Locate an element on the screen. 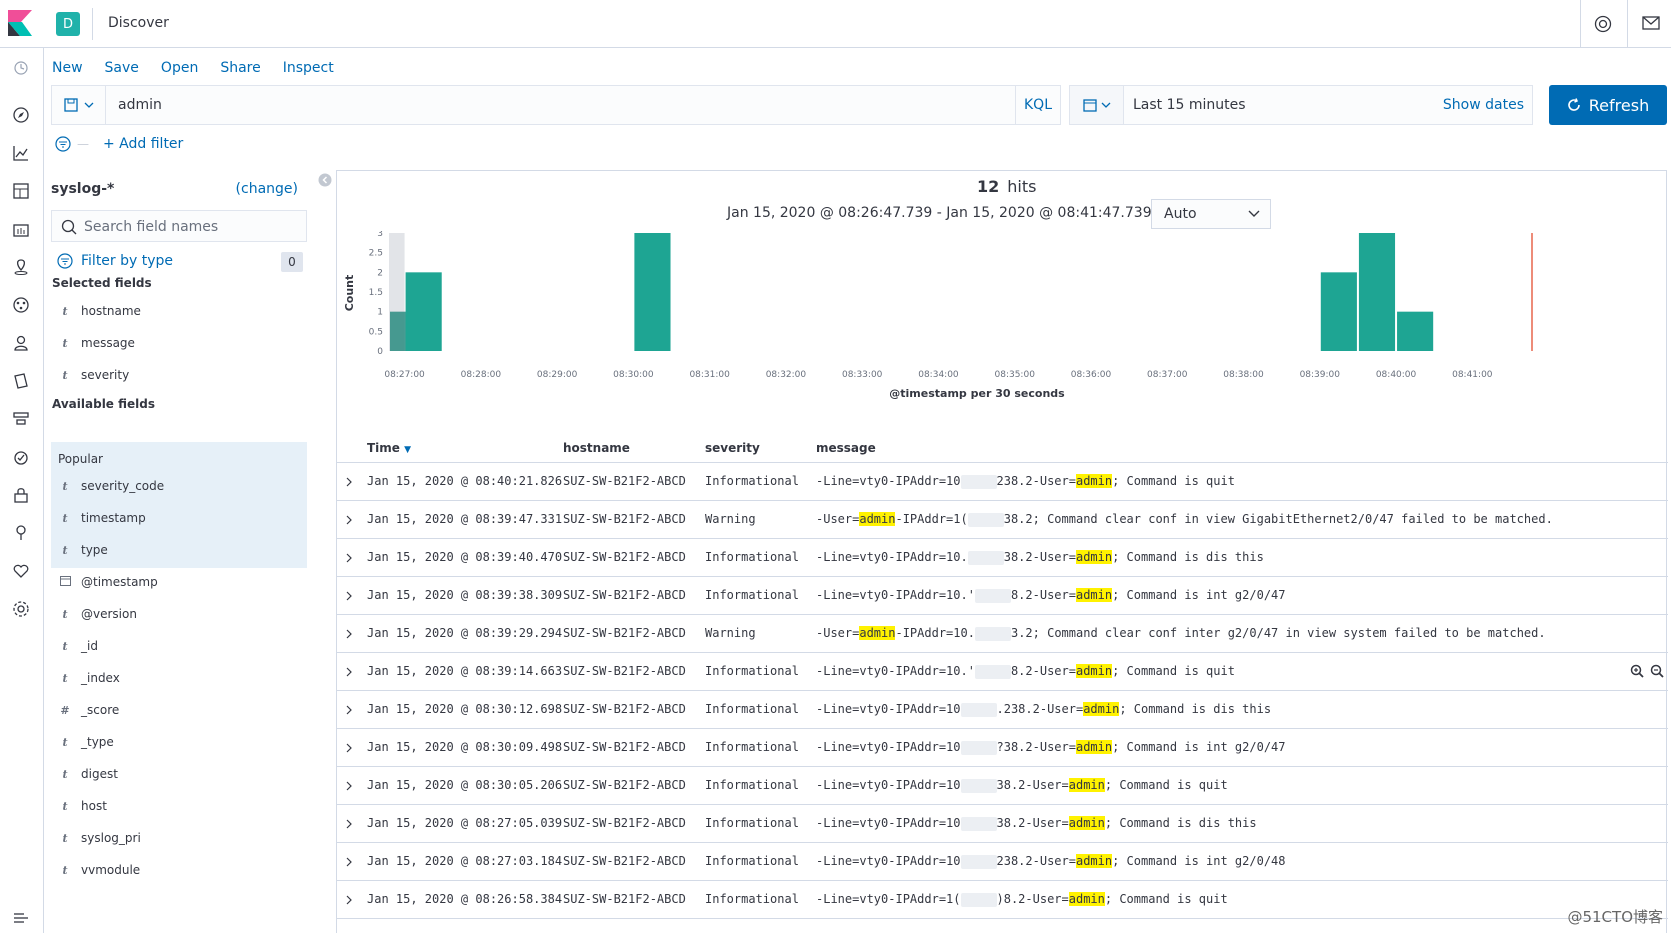  time-range-label: Last 15 minutes is located at coordinates (1189, 105).